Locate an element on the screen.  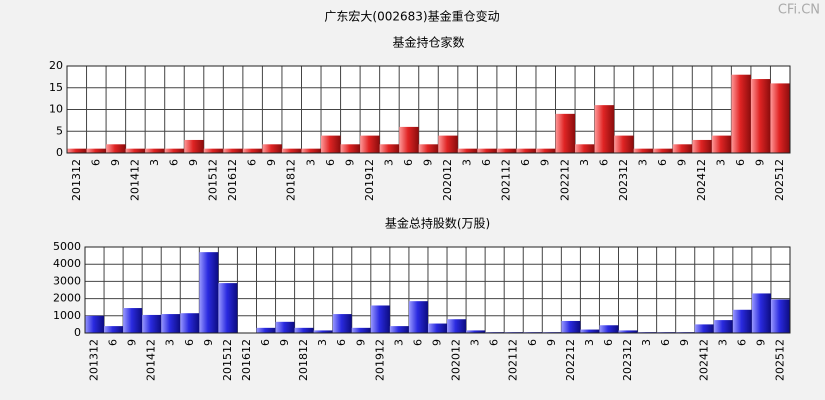
chart-title: 基金总持股数(万股) is located at coordinates (437, 223).